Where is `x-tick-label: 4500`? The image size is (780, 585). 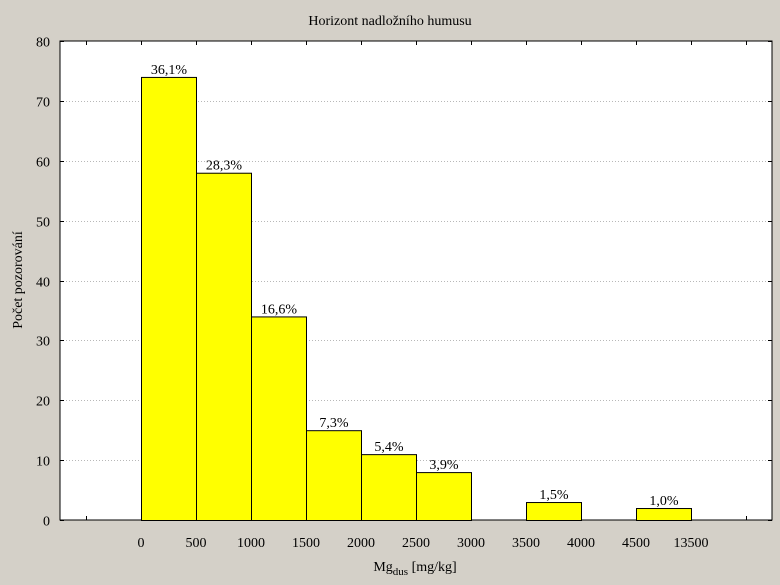
x-tick-label: 4500 is located at coordinates (636, 543).